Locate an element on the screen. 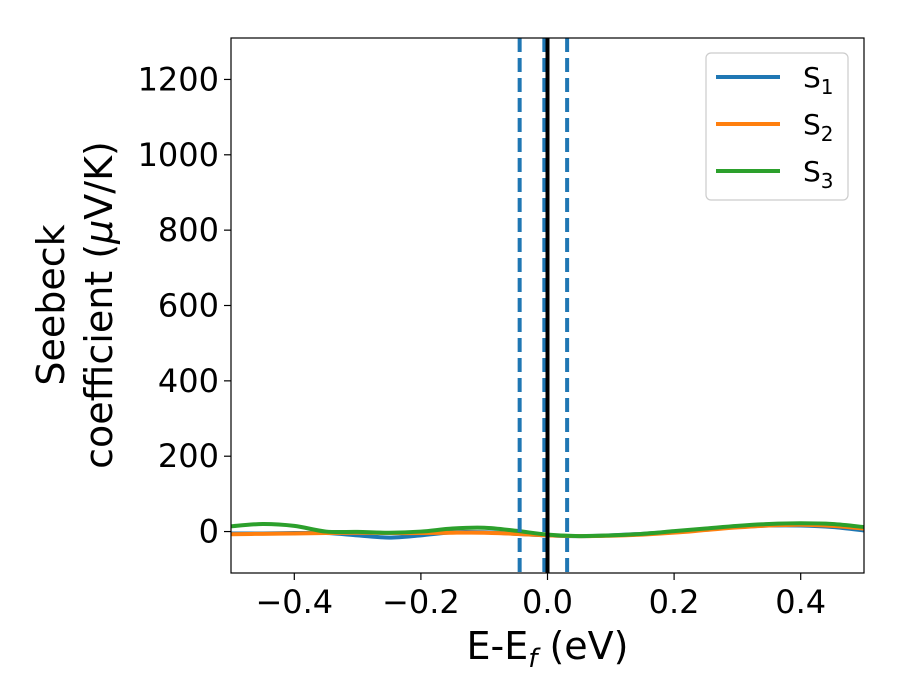 This screenshot has height=700, width=900. y-tick-label: 400 is located at coordinates (188, 381).